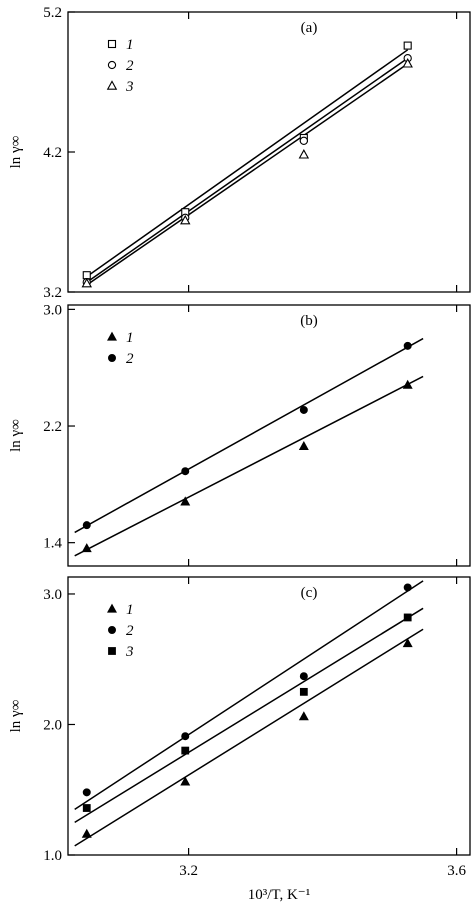 The height and width of the screenshot is (907, 474). What do you see at coordinates (52, 856) in the screenshot?
I see `y-tick-label: 1.0` at bounding box center [52, 856].